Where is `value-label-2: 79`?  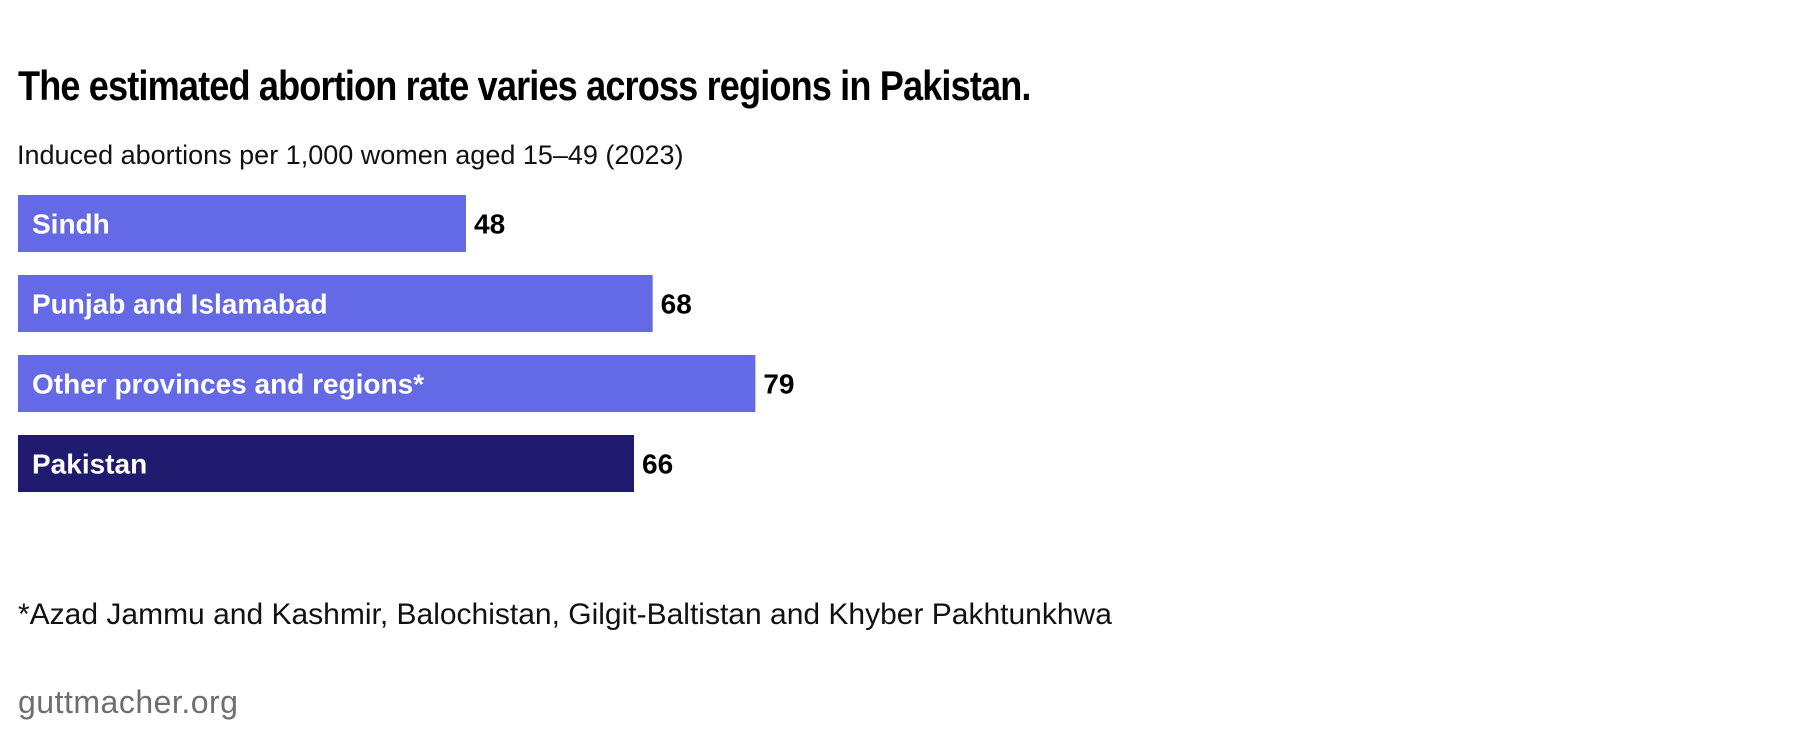
value-label-2: 79 is located at coordinates (778, 384).